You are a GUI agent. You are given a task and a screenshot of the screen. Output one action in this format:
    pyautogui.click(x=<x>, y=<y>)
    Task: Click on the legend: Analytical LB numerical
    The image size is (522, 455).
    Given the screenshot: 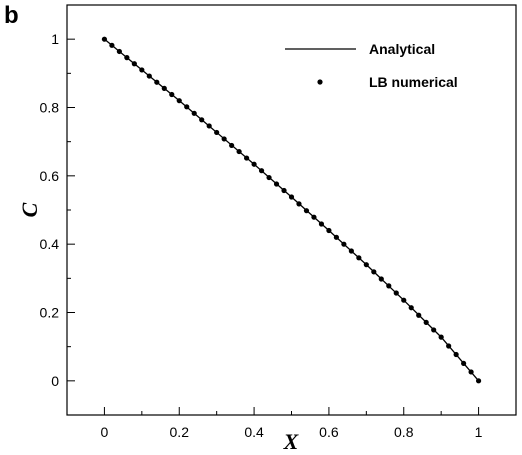 What is the action you would take?
    pyautogui.click(x=371, y=65)
    